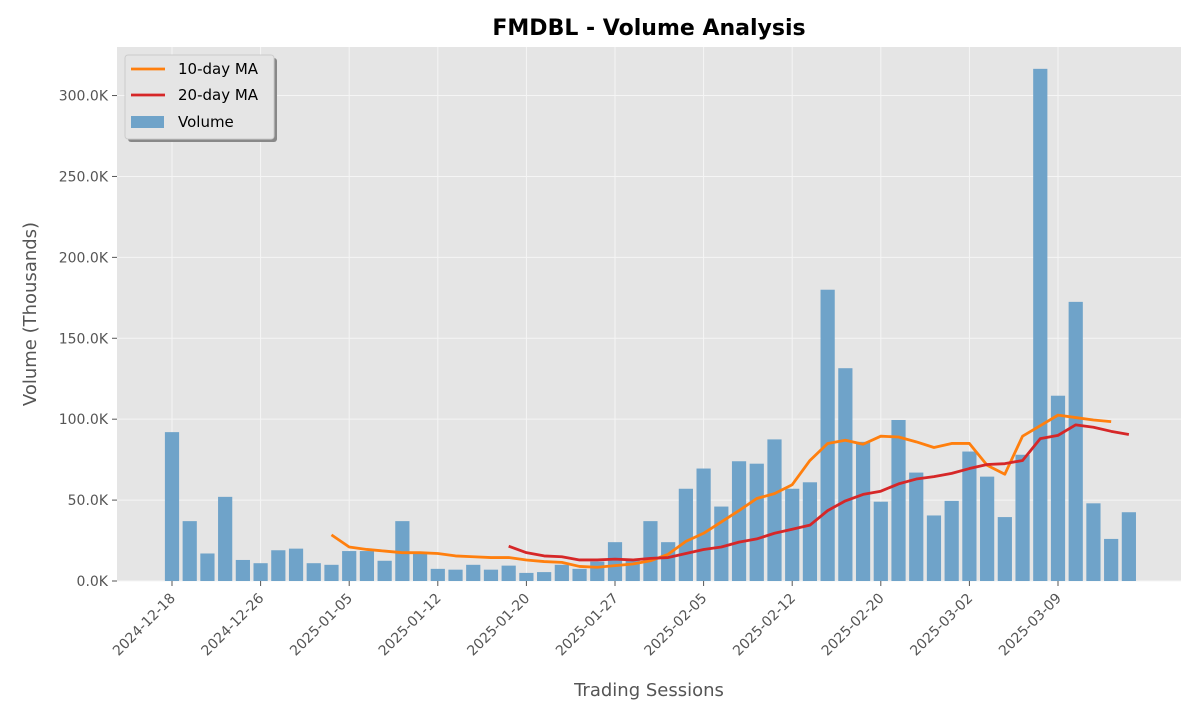 Image resolution: width=1200 pixels, height=720 pixels. I want to click on y-tick-label: 200.0K, so click(84, 258).